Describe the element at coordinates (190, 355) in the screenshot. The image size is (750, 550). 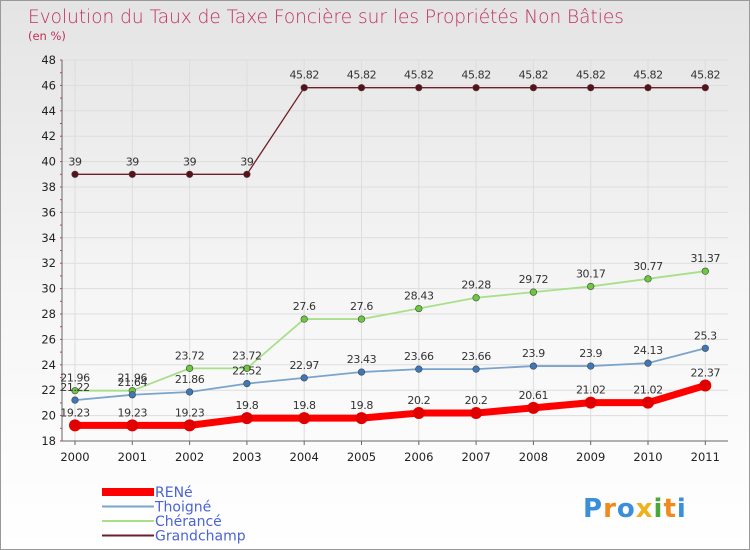
I see `data-label-cherance: 23.72` at that location.